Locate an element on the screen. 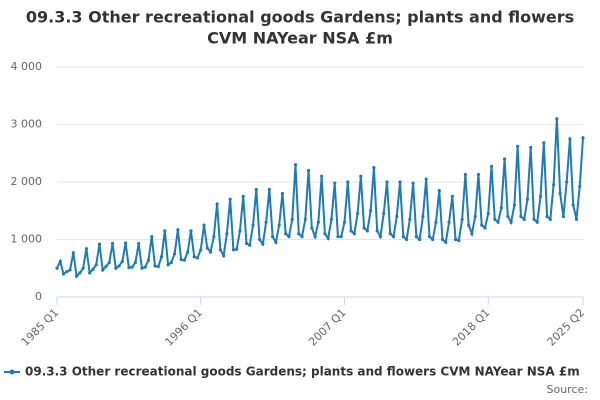  x-tick-label: 2025 Q2 is located at coordinates (566, 327).